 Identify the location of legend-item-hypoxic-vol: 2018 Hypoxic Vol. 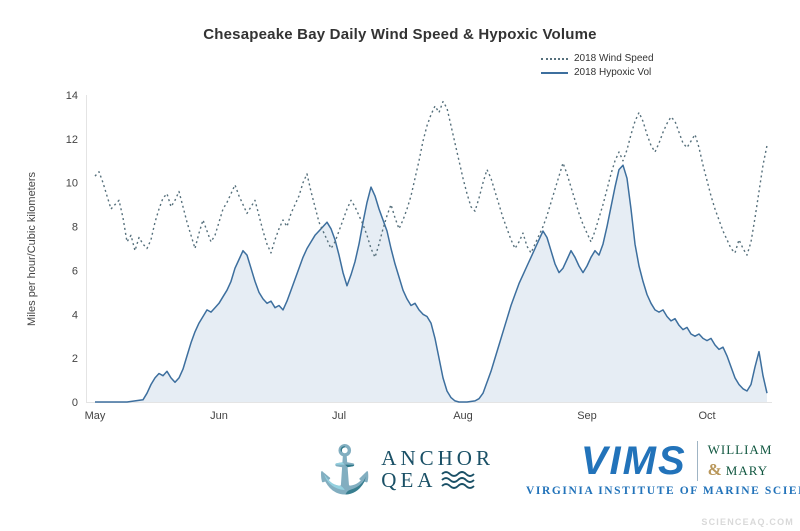
(597, 72).